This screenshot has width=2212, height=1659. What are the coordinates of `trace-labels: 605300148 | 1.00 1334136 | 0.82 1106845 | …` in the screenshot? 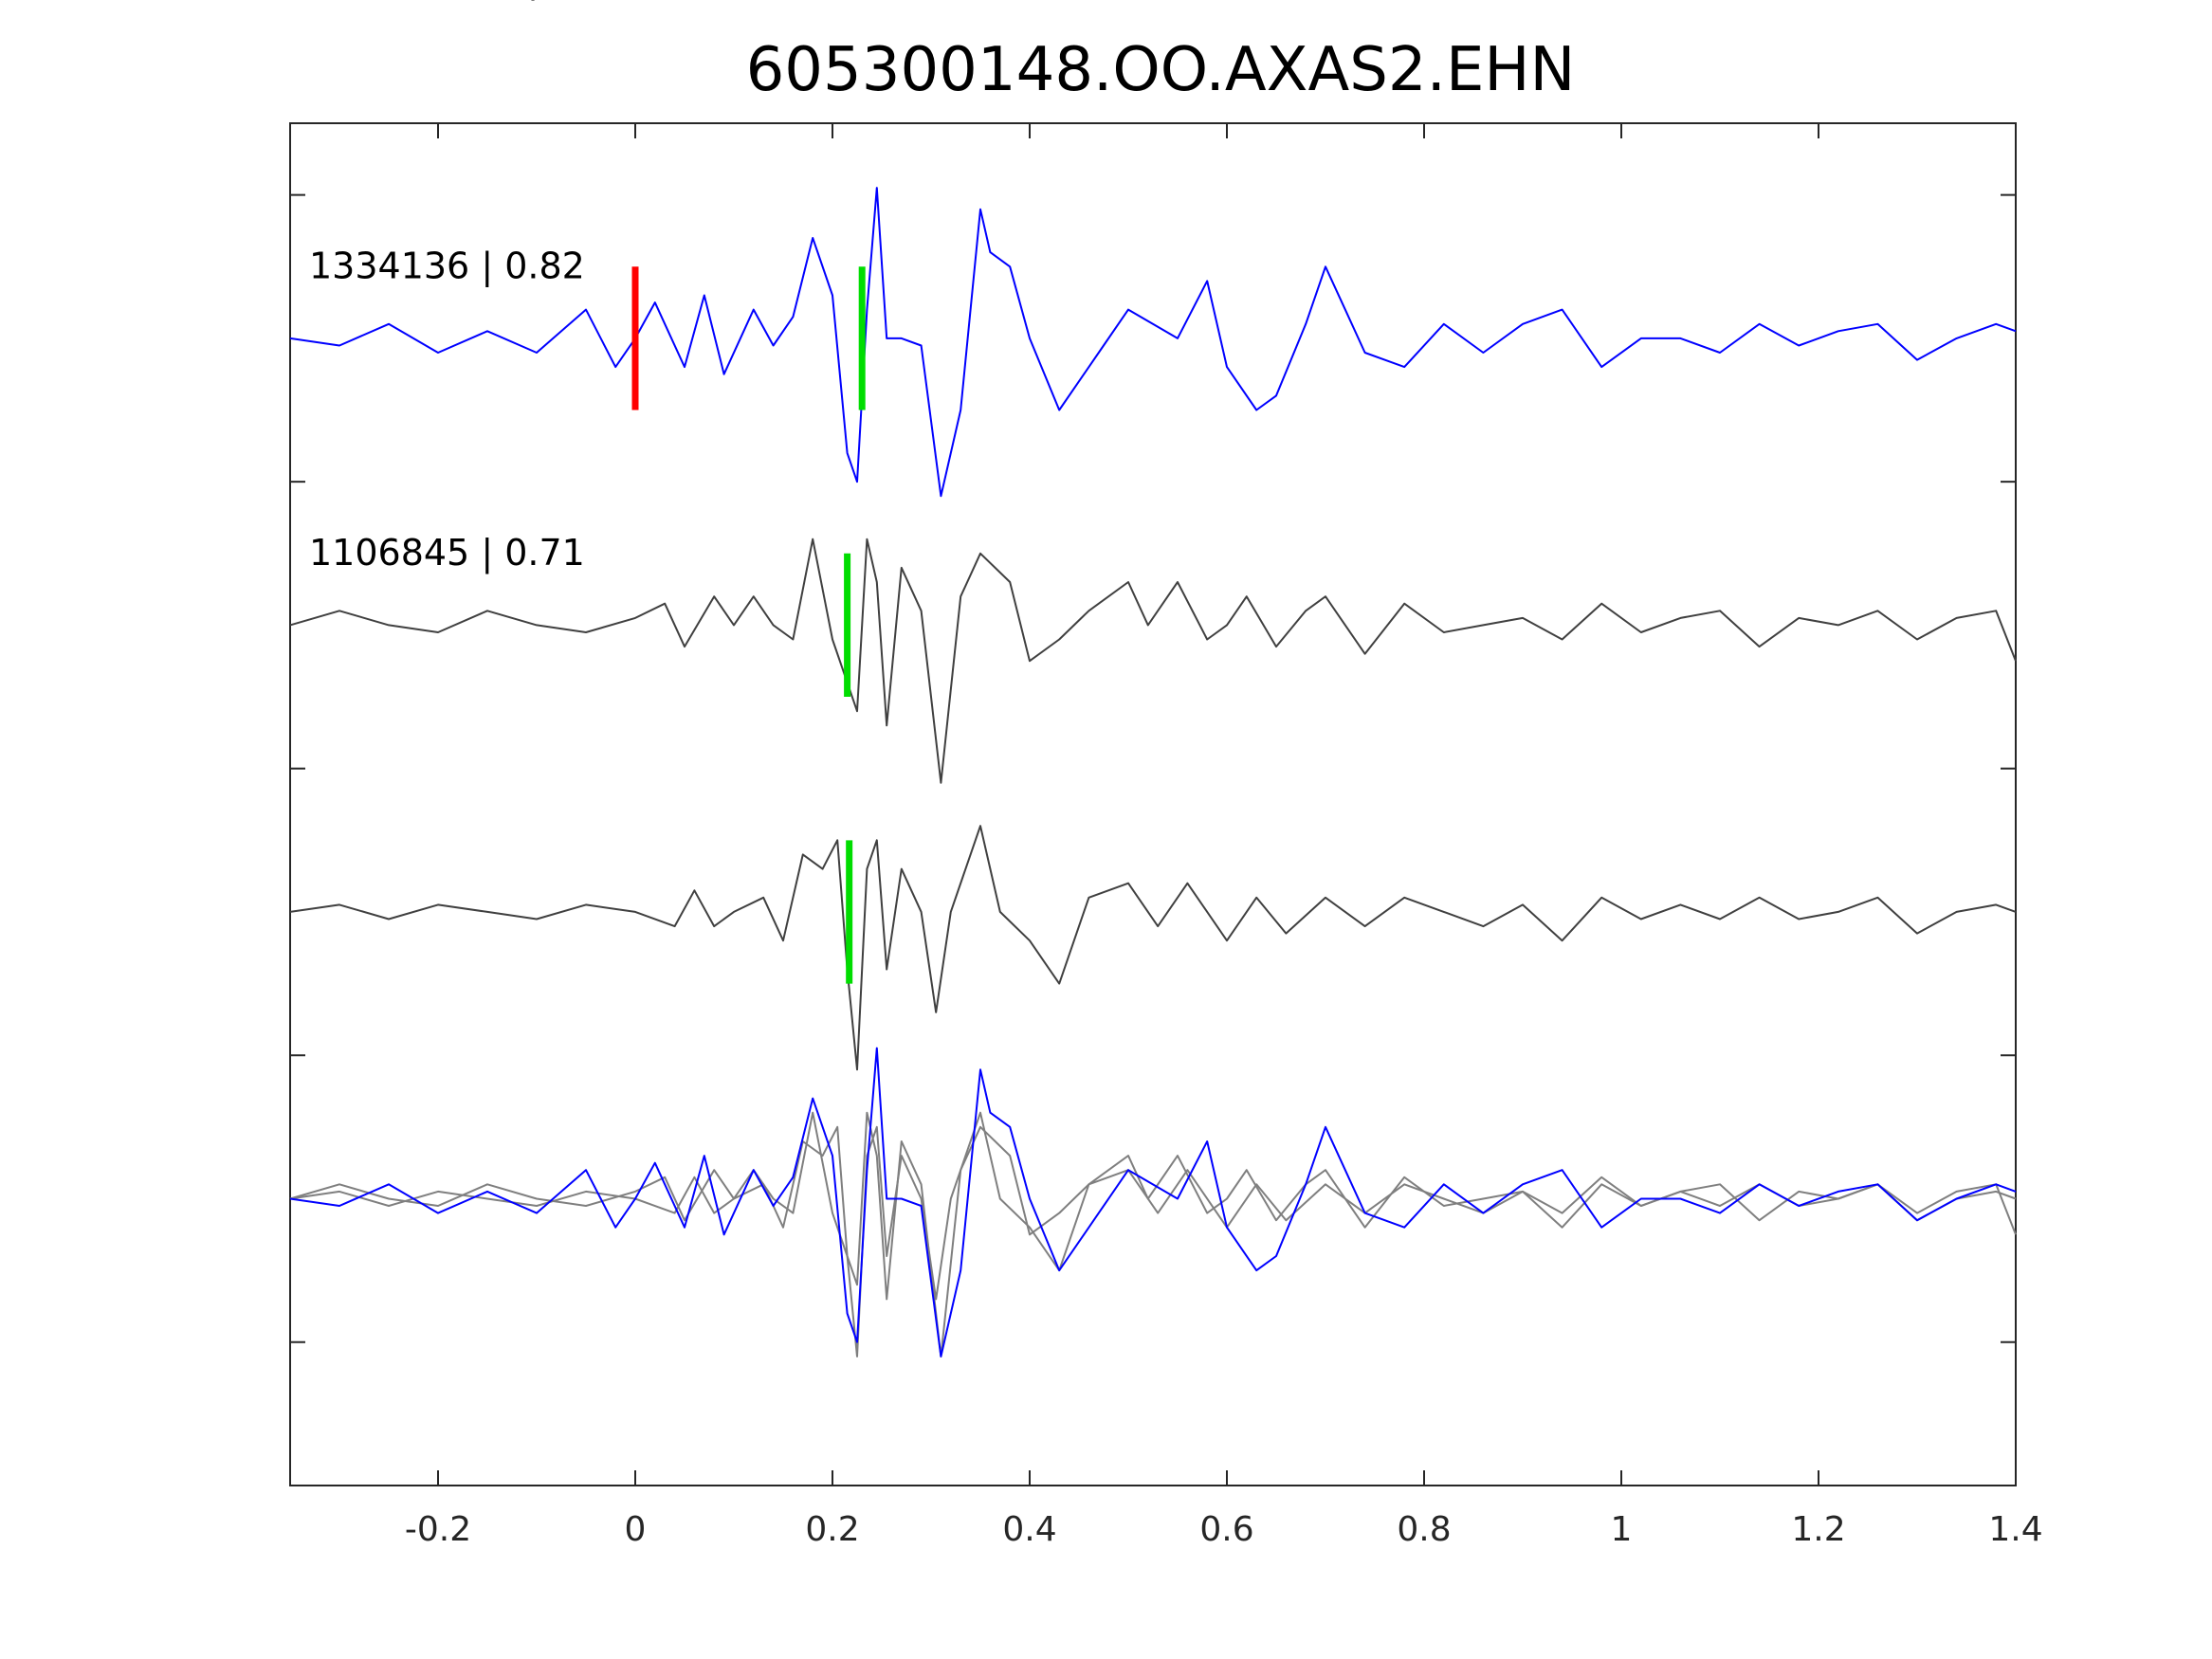 It's located at (470, 287).